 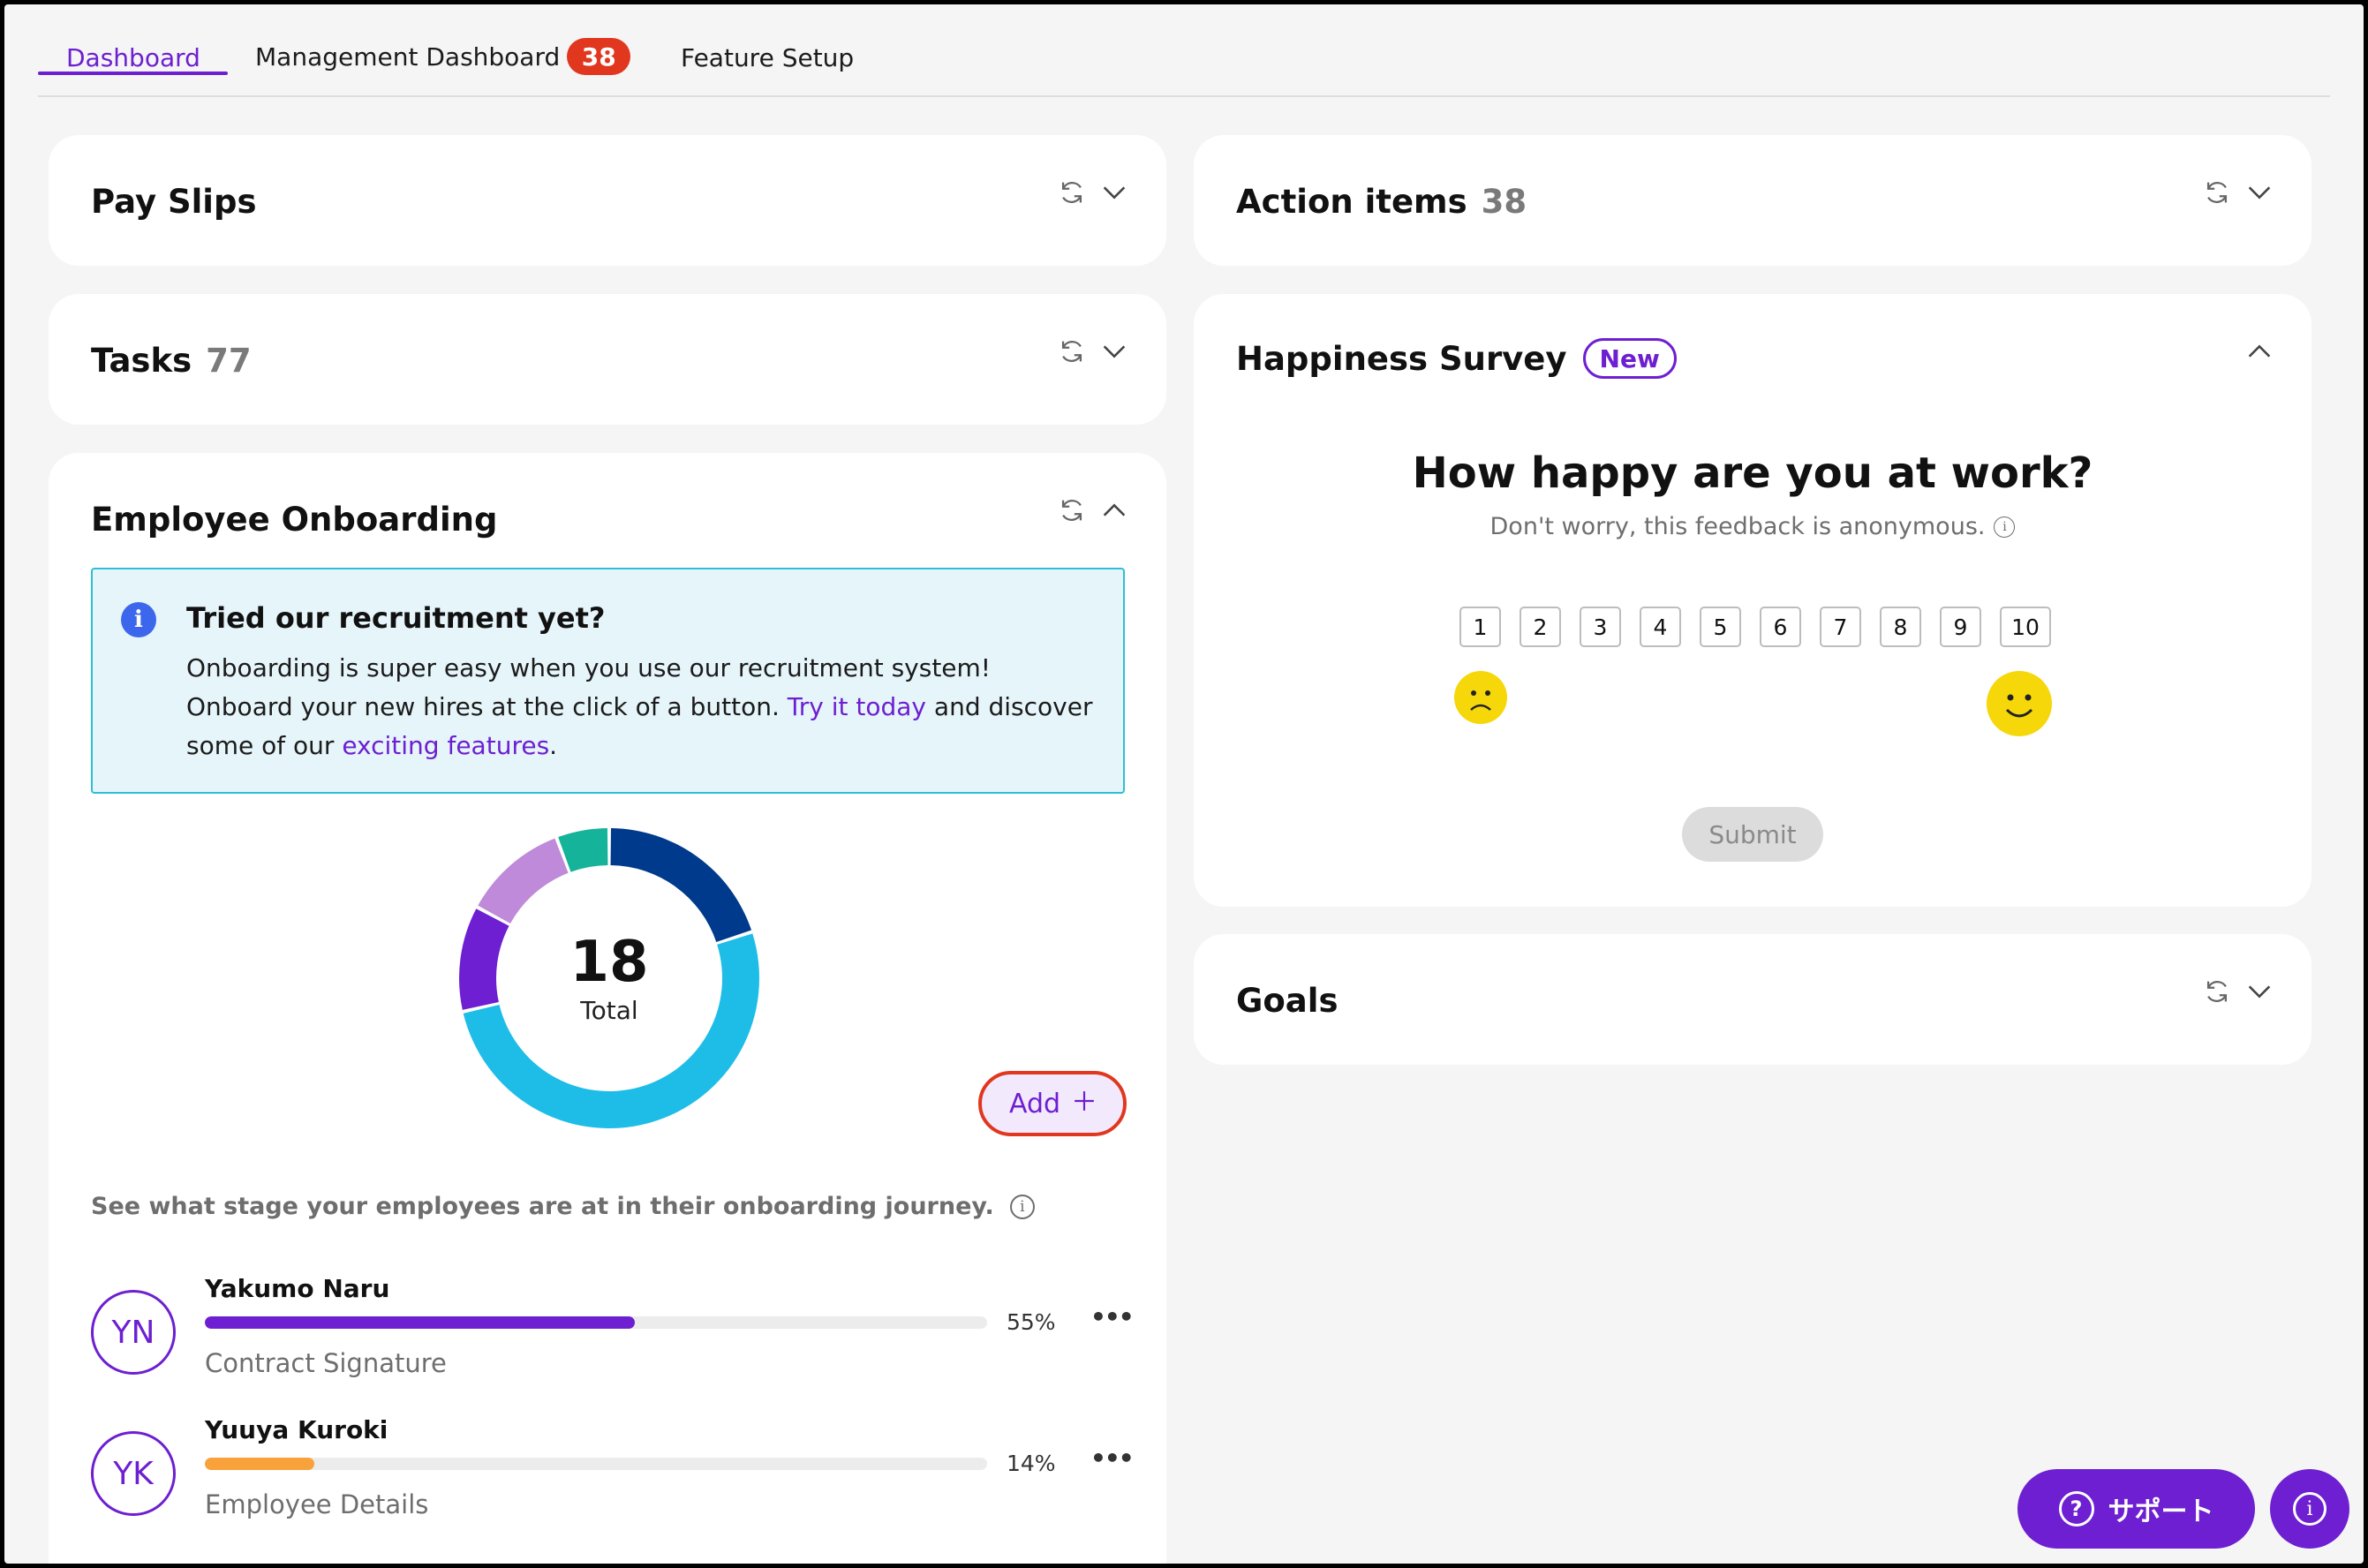 I want to click on survey-controls, so click(x=2259, y=351).